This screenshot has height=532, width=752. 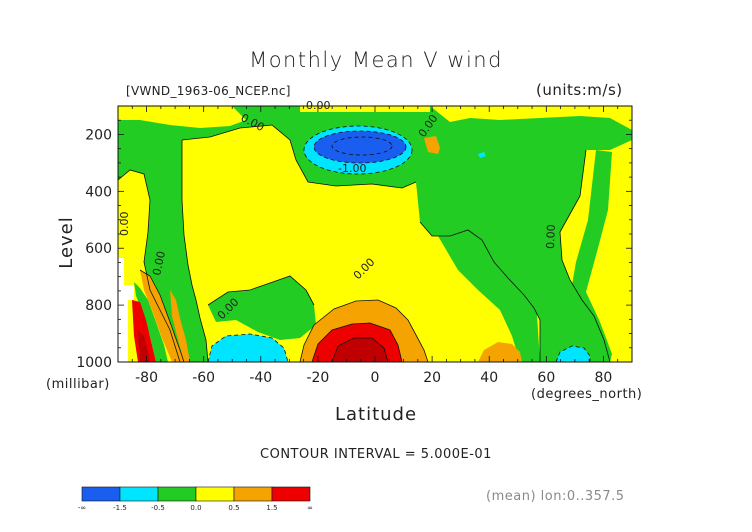 I want to click on y-tick-label: 800, so click(x=98, y=306).